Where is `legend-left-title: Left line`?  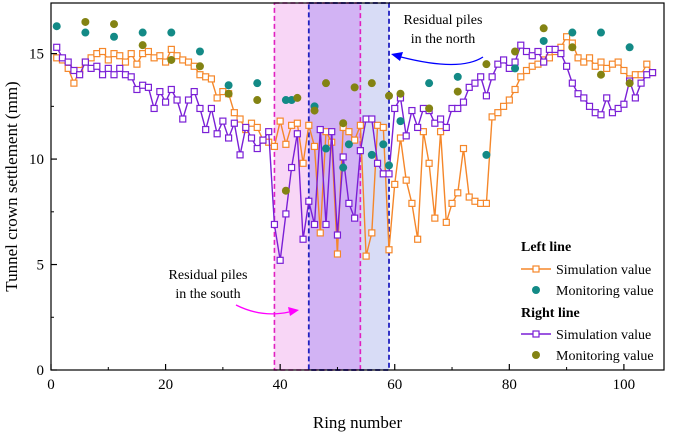
legend-left-title: Left line is located at coordinates (546, 247).